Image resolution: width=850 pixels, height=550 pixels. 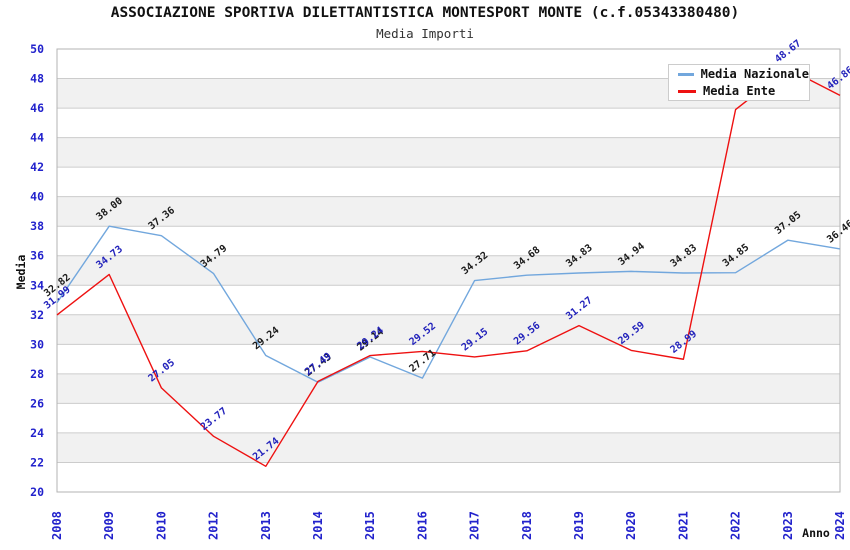 What do you see at coordinates (422, 525) in the screenshot?
I see `x-tick-label: 2016` at bounding box center [422, 525].